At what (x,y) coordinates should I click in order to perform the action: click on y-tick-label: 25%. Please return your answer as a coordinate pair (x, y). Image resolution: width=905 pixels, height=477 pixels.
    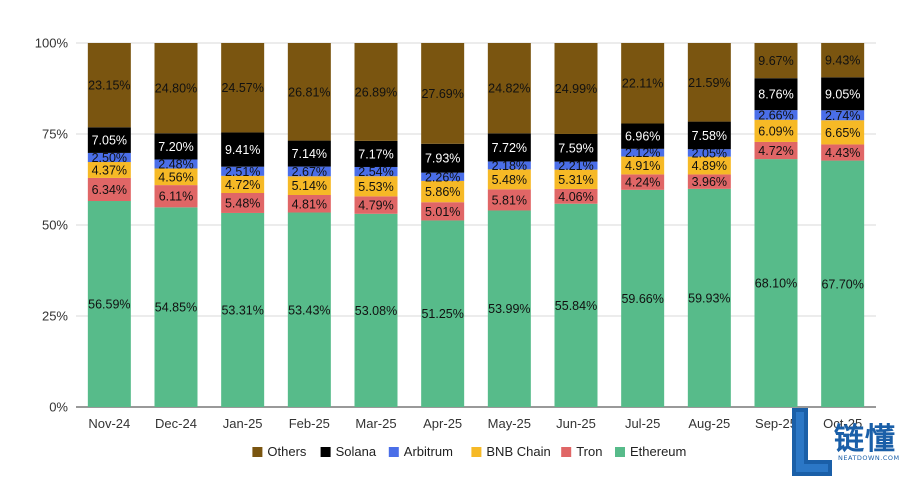
    Looking at the image, I should click on (55, 316).